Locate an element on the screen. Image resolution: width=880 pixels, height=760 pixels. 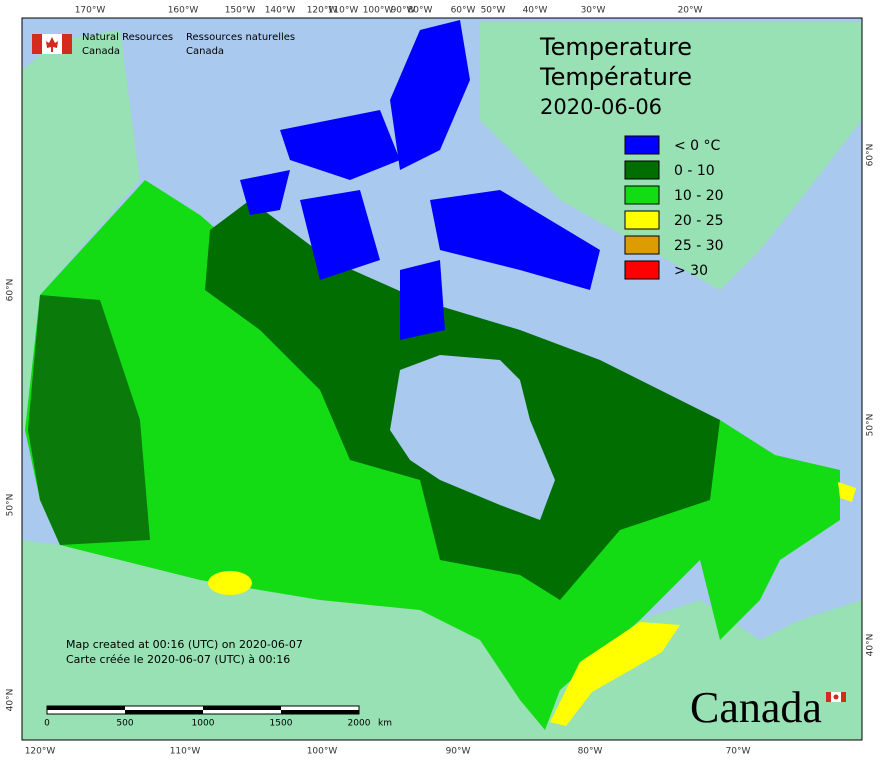
legend-label: 20 - 25 is located at coordinates (699, 221).